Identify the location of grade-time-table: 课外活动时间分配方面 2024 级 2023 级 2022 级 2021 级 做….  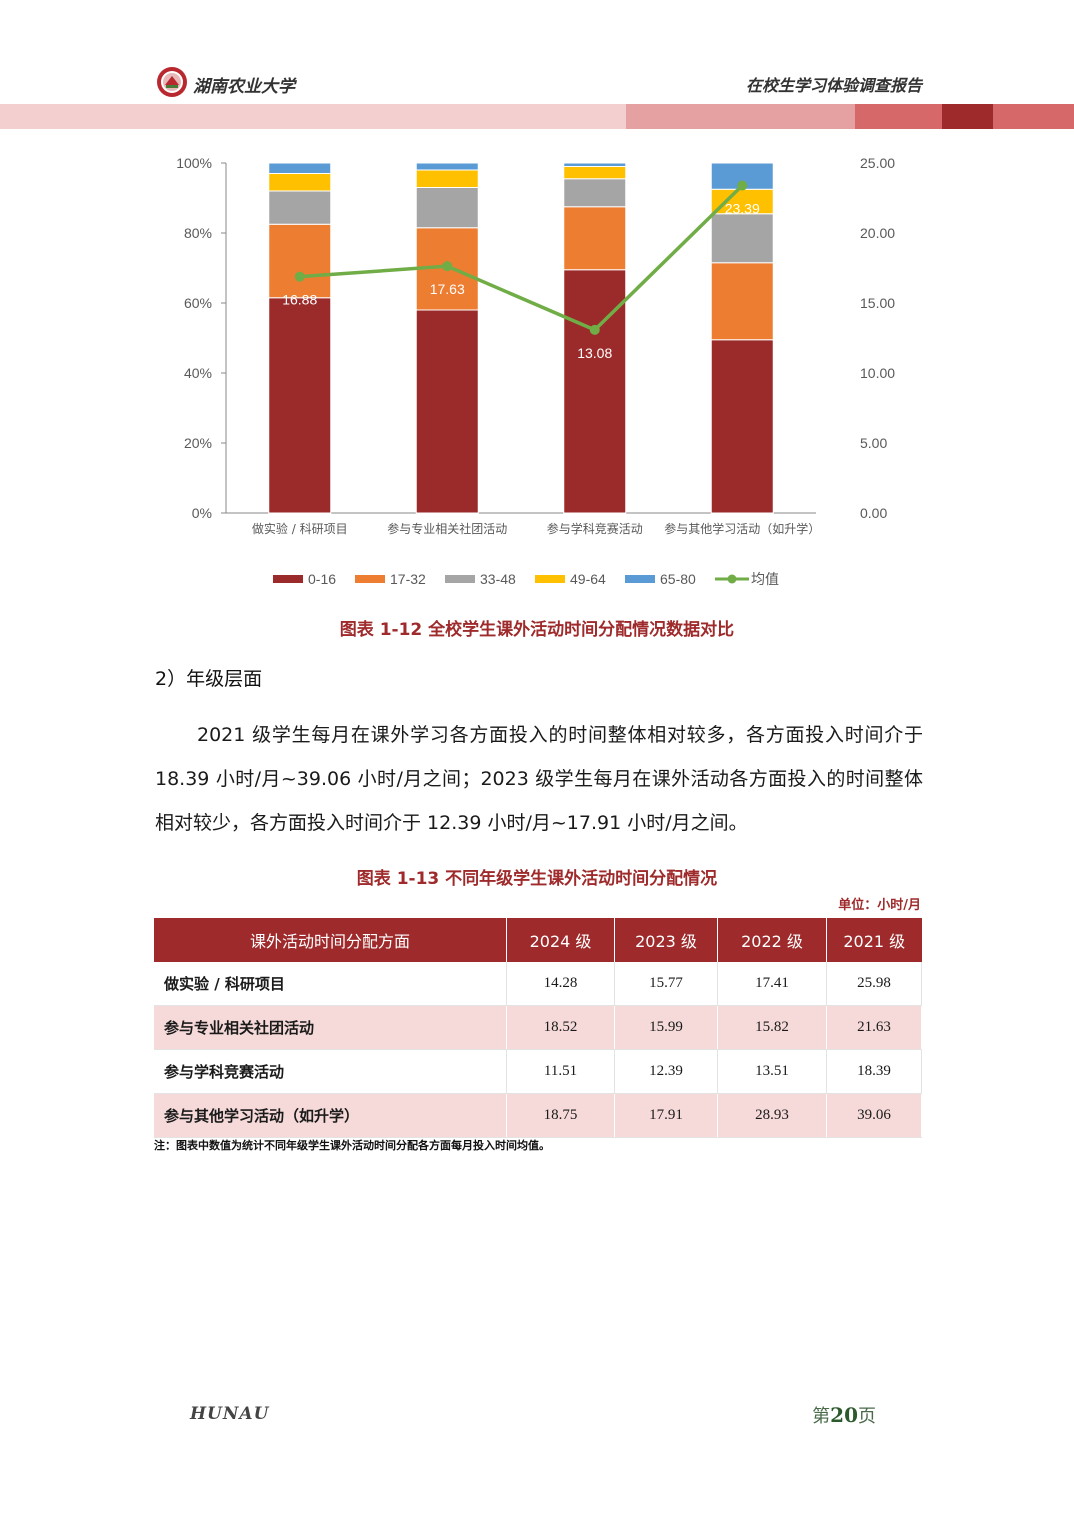
(538, 1028).